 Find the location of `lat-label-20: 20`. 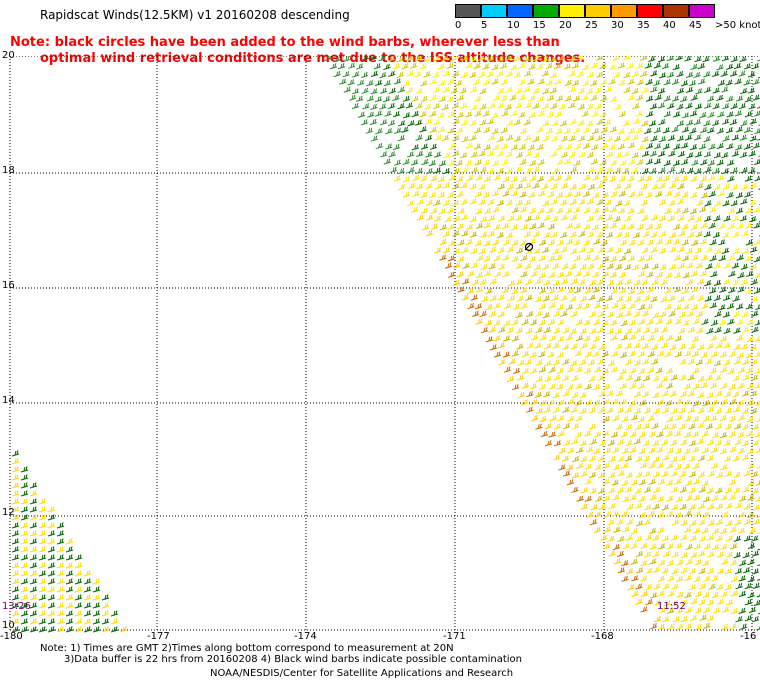

lat-label-20: 20 is located at coordinates (8, 55).